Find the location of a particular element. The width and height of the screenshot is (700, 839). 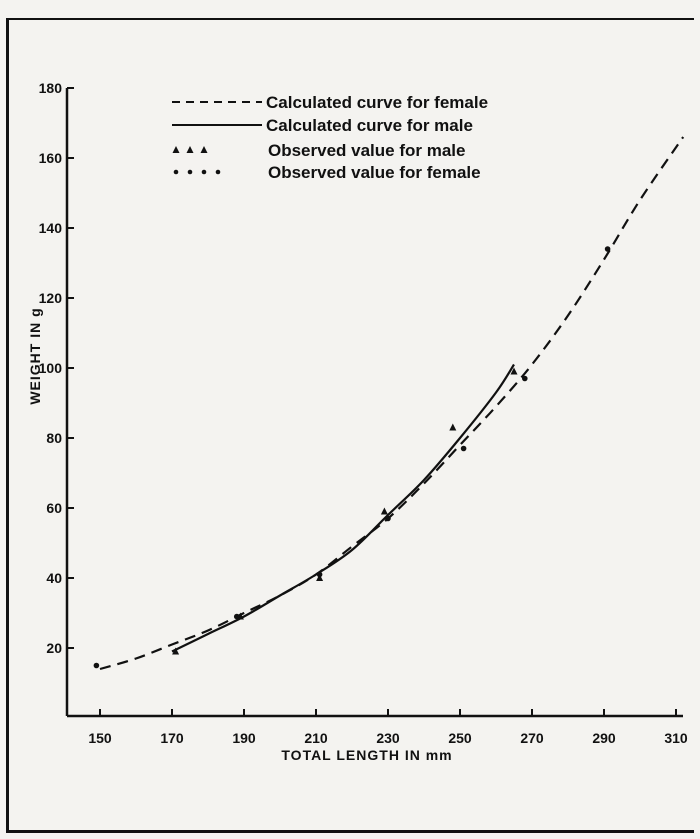

y-ticks: 20 40 60 80 100 120 140 160 180 is located at coordinates (56, 368).